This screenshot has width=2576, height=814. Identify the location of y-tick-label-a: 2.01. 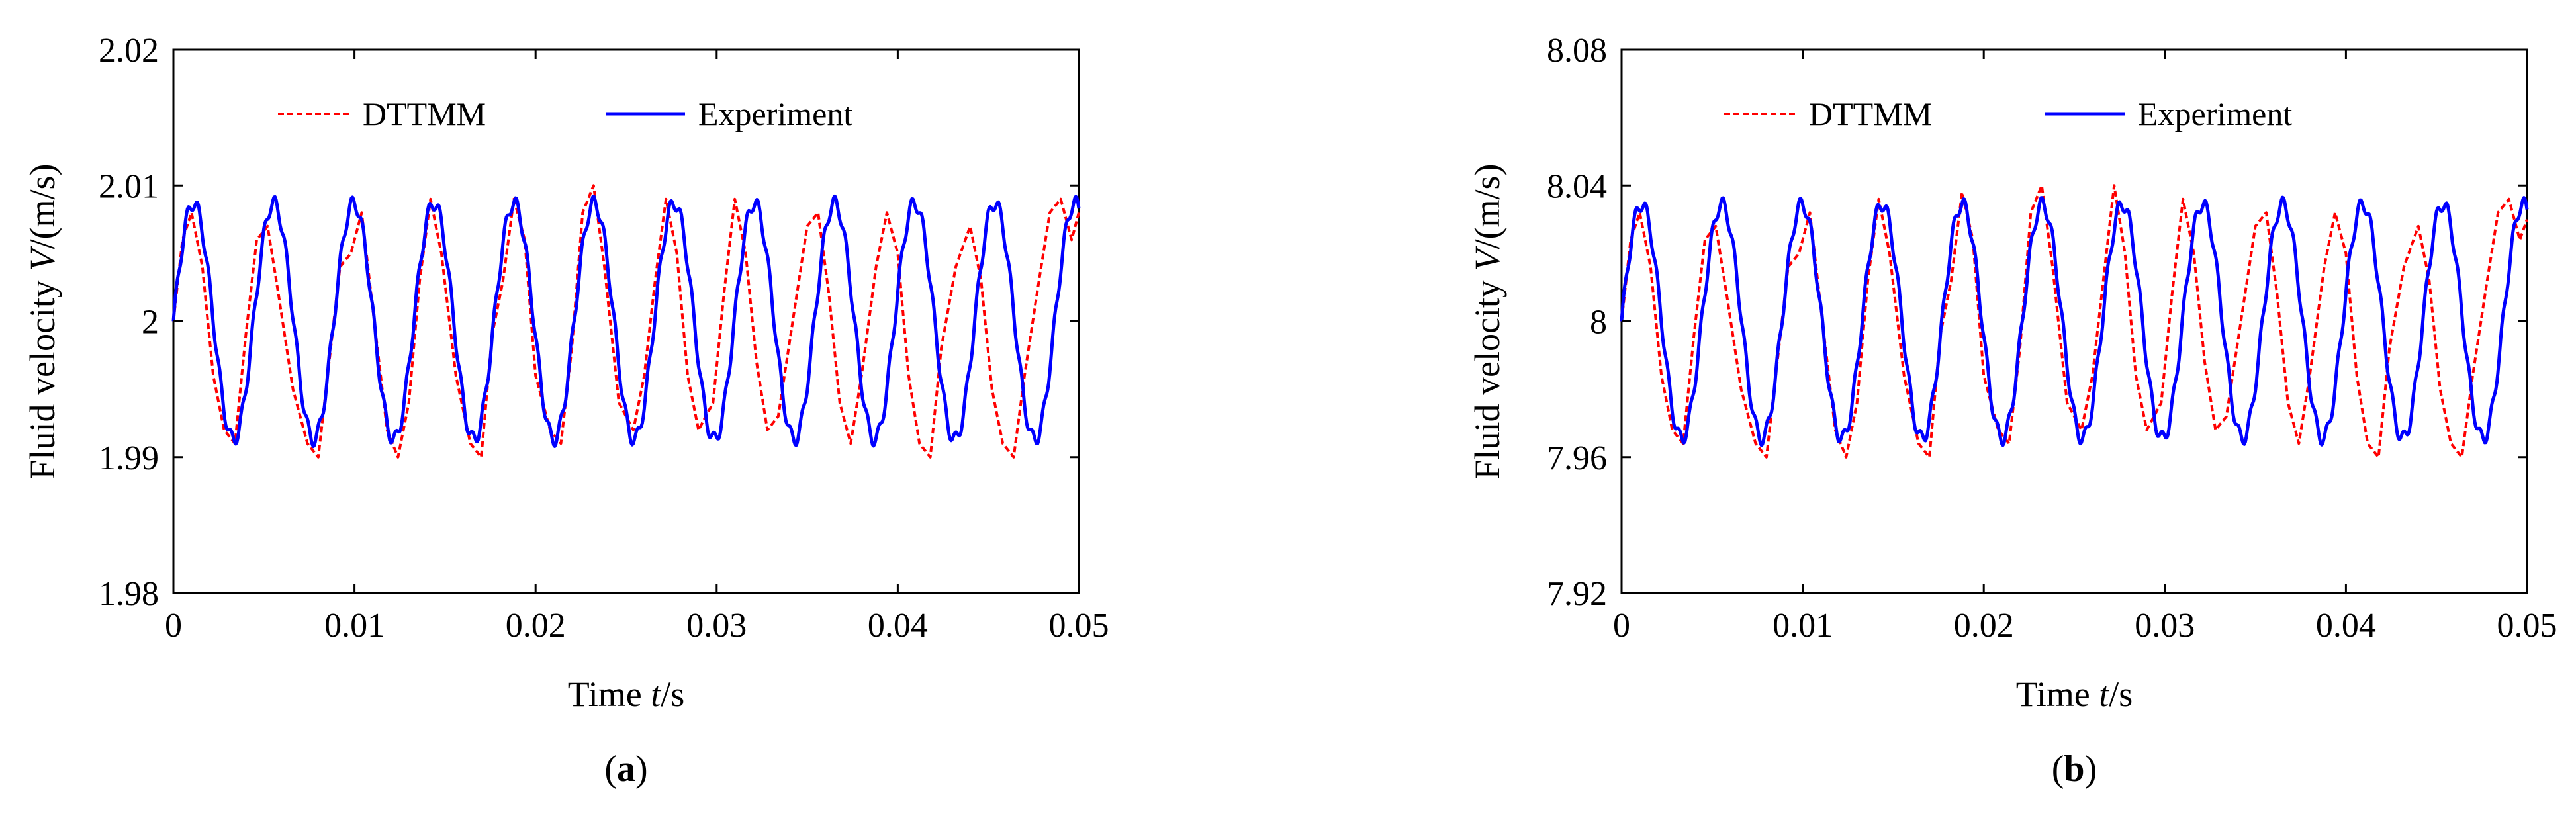
(129, 186).